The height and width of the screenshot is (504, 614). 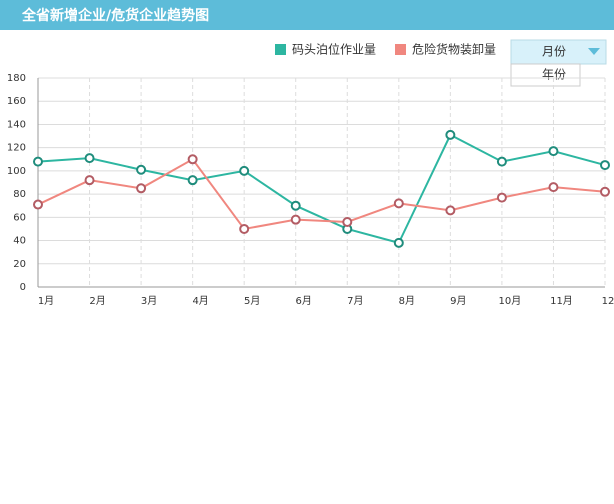 What do you see at coordinates (19, 194) in the screenshot?
I see `y-tick-label: 80` at bounding box center [19, 194].